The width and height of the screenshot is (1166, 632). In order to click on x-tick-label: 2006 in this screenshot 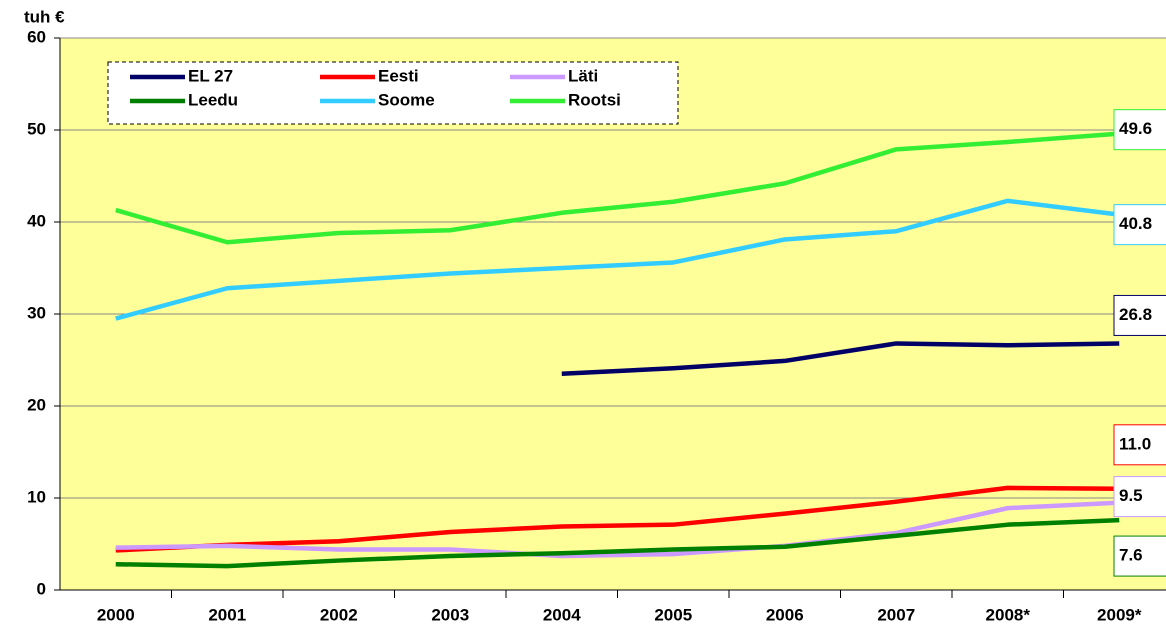, I will do `click(785, 614)`.